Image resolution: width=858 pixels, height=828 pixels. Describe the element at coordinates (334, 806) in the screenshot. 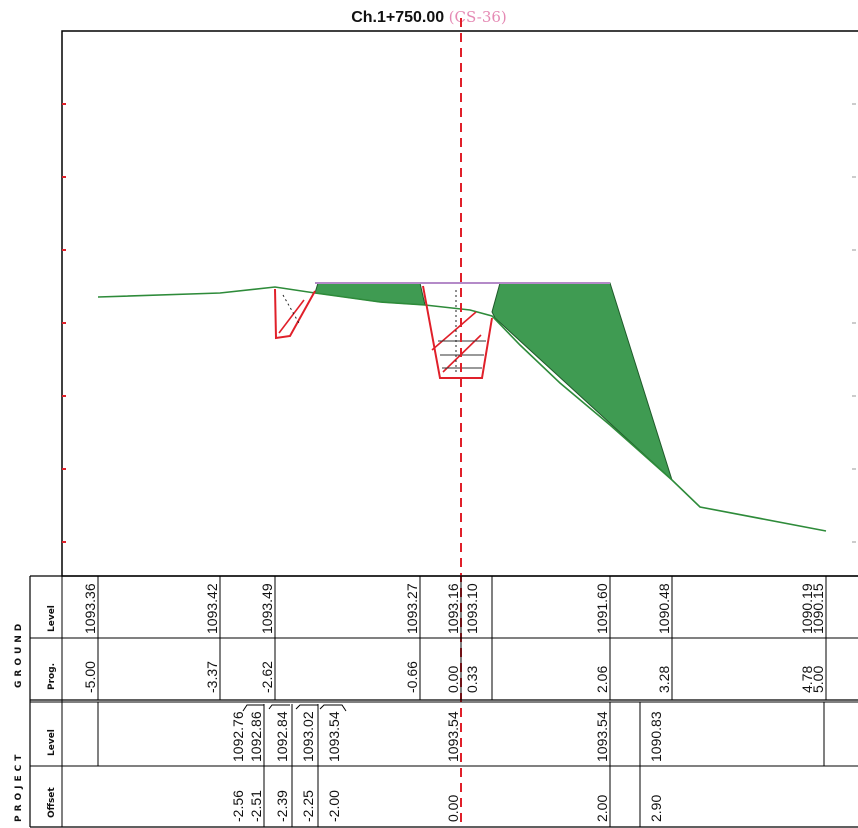

I see `project-offset: -2.00` at that location.